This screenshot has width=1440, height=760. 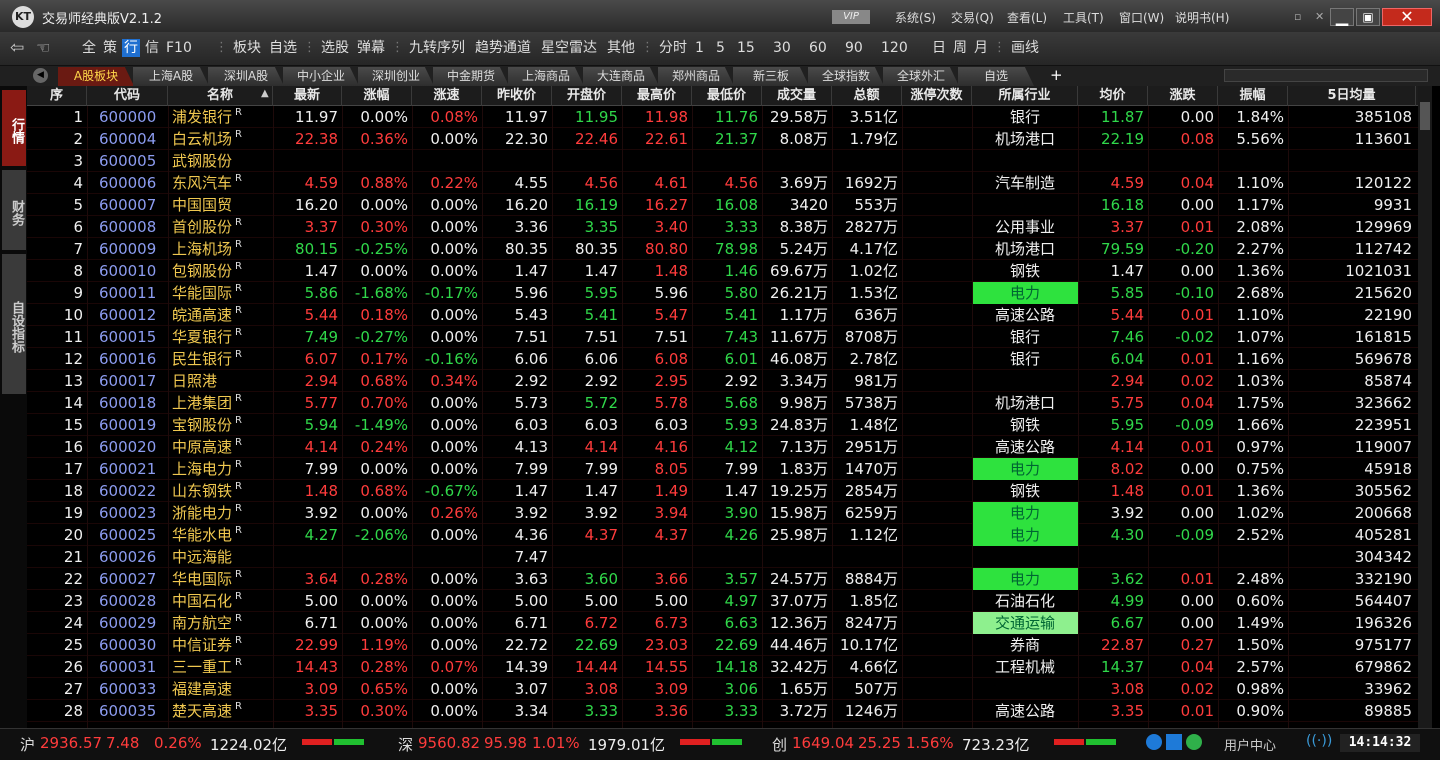 What do you see at coordinates (128, 315) in the screenshot?
I see `table-cell: 600012` at bounding box center [128, 315].